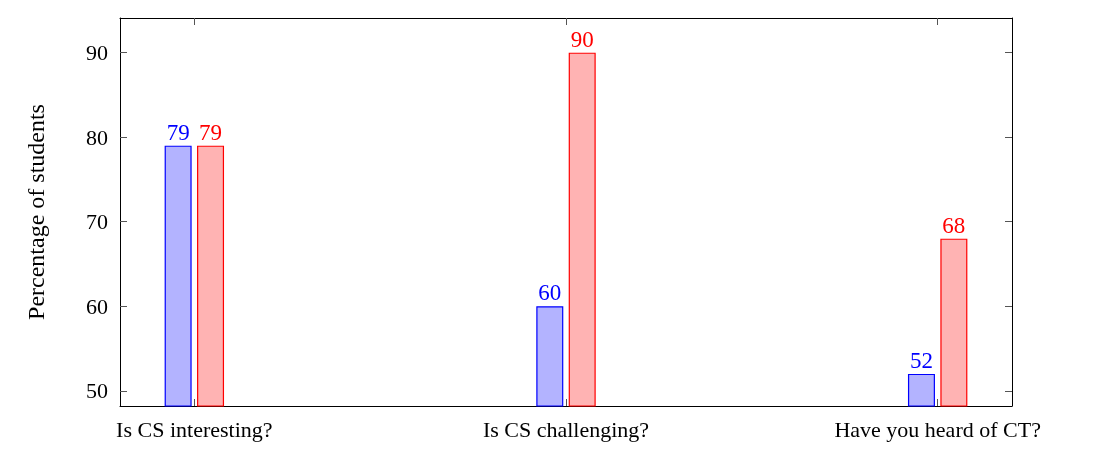 The height and width of the screenshot is (457, 1094). I want to click on data-label: 52, so click(921, 360).